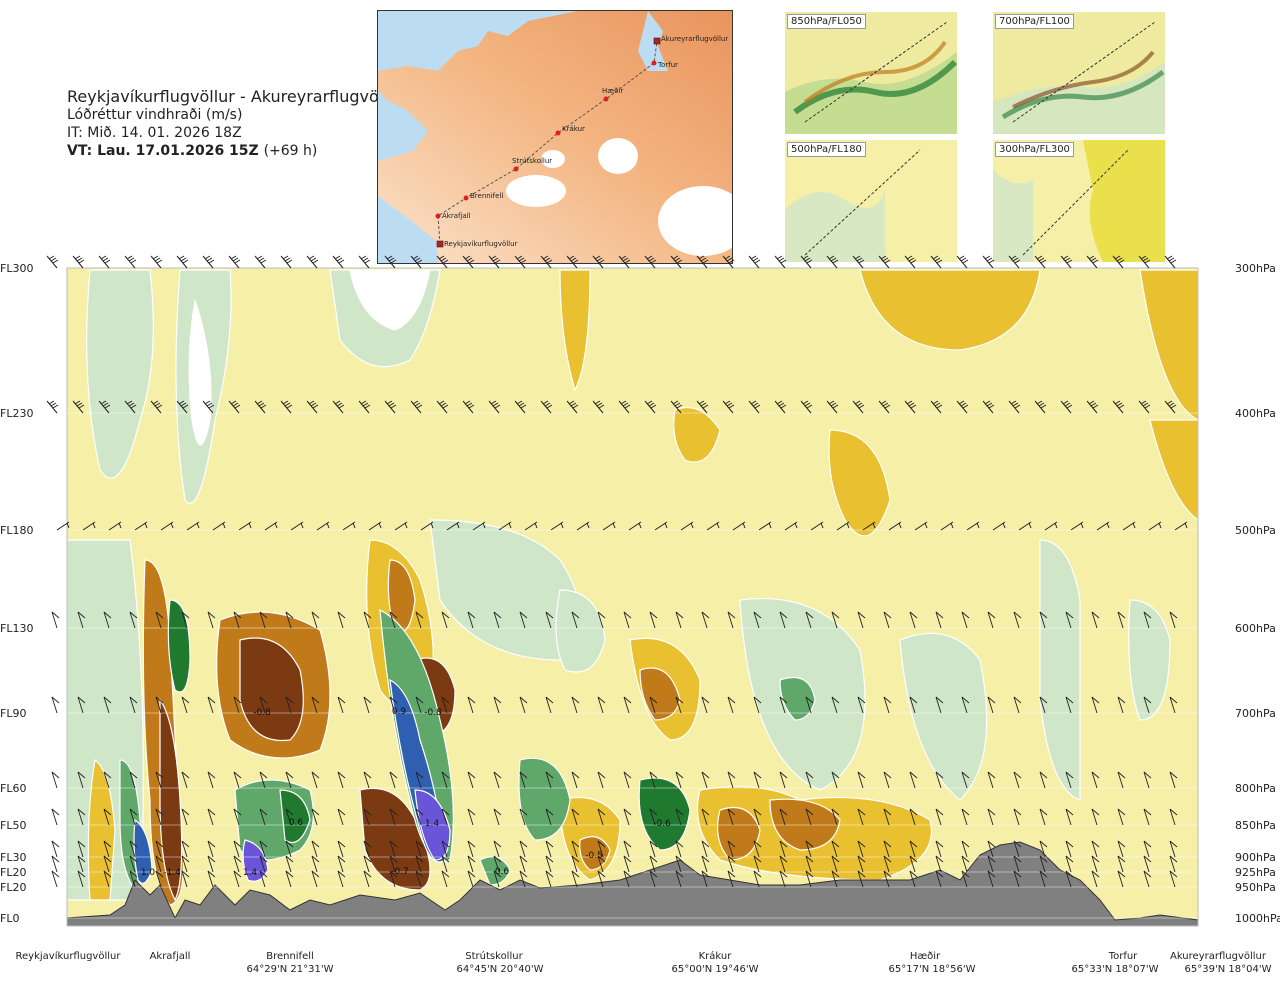 The image size is (1280, 981). I want to click on issue-time: IT: Mið. 14. 01. 2026 18Z, so click(154, 133).